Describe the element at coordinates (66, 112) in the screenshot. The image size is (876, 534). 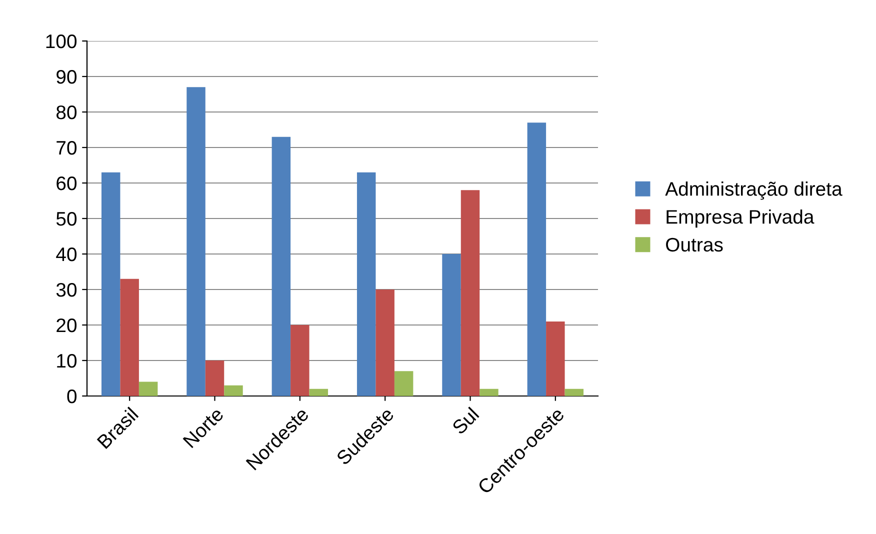
I see `y-tick-label: 80` at that location.